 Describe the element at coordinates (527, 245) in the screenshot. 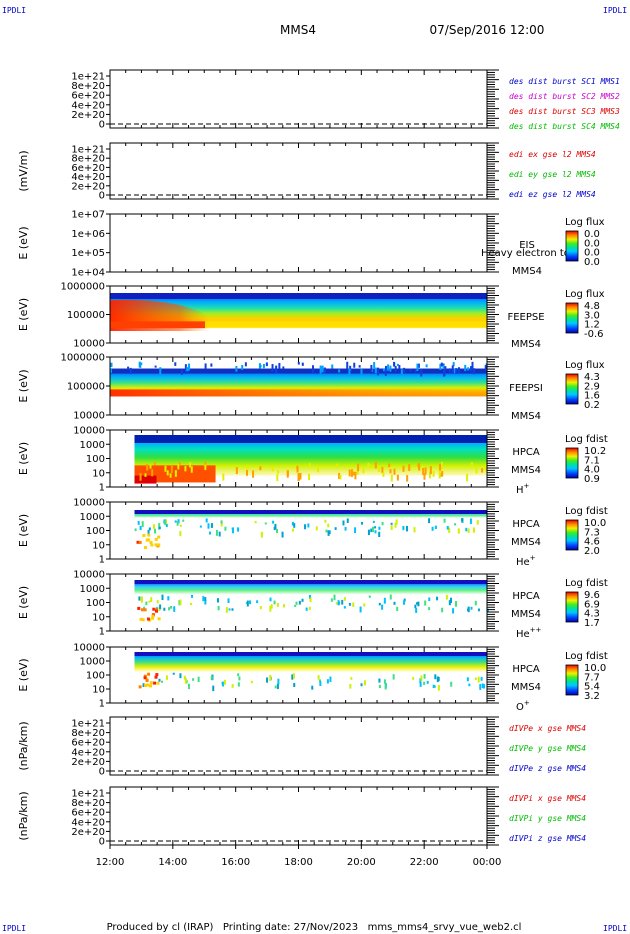

I see `instrument-label: EIS` at that location.